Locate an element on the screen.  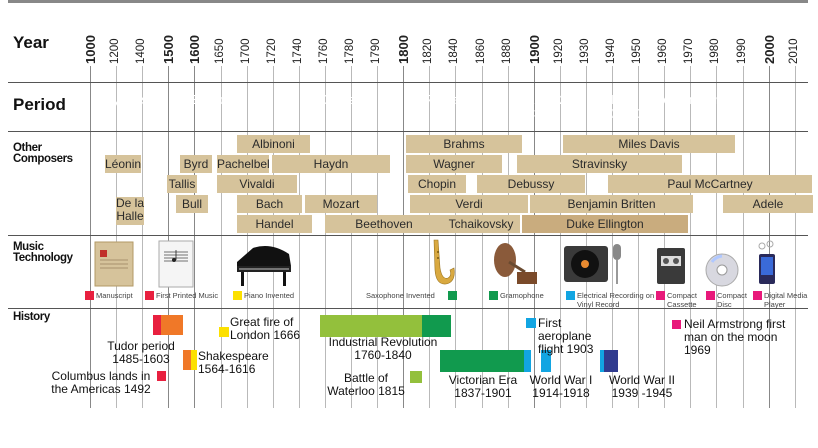
composer-beethoven: Beethoven is located at coordinates (384, 224).